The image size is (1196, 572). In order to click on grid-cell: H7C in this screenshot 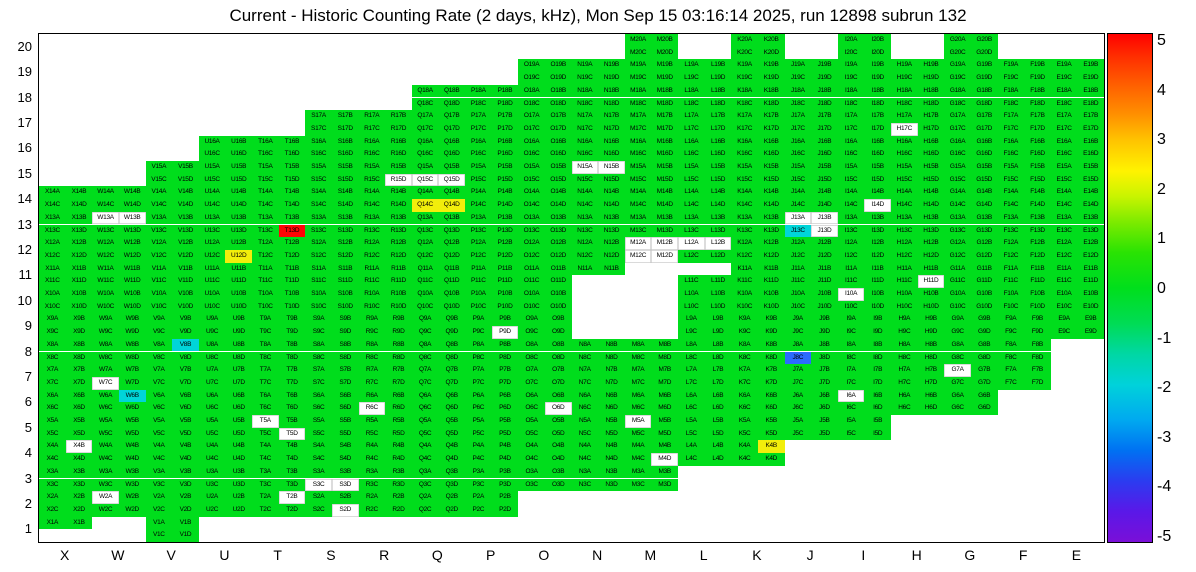, I will do `click(904, 383)`.